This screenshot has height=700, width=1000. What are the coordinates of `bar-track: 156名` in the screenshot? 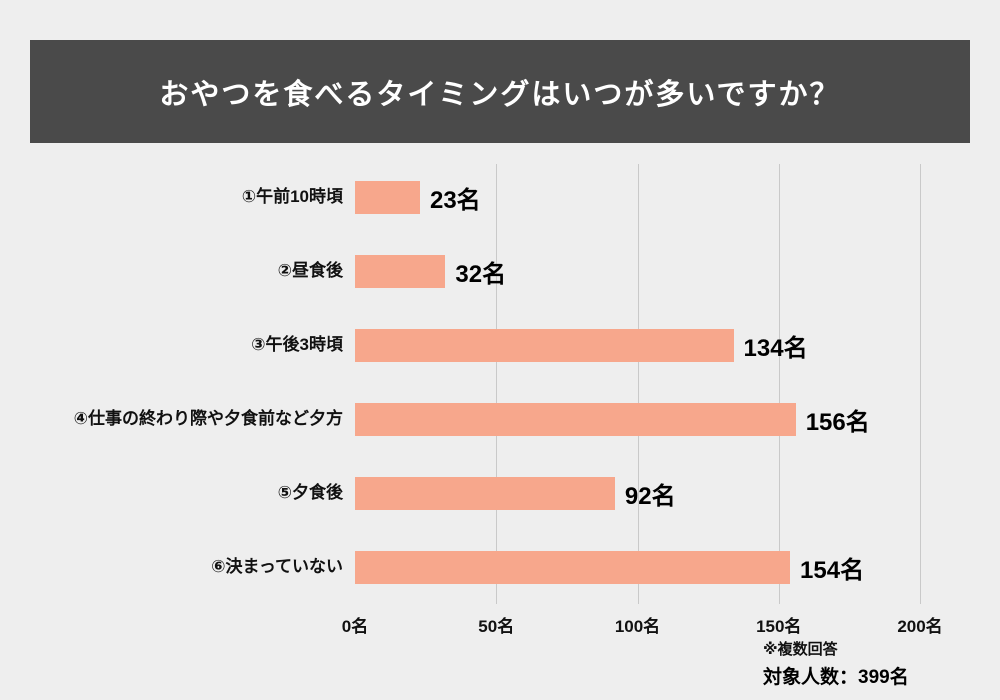 It's located at (637, 419).